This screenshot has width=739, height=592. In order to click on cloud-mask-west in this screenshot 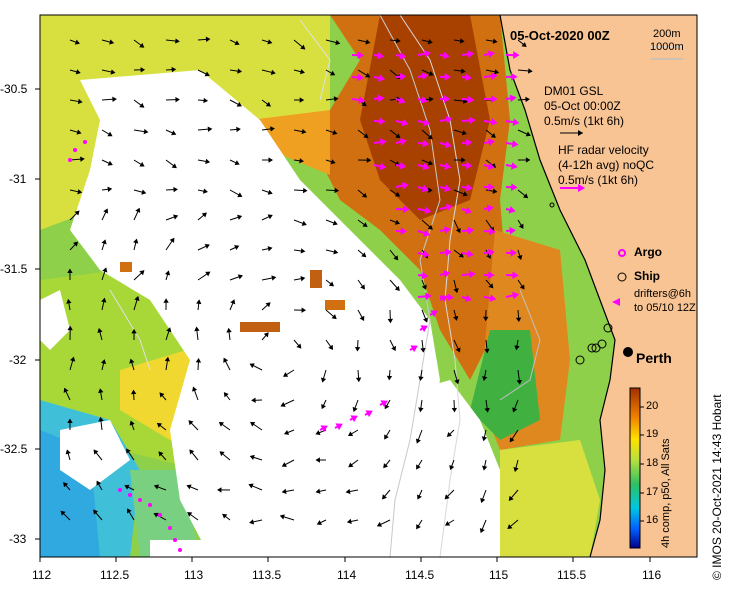, I will do `click(55, 320)`.